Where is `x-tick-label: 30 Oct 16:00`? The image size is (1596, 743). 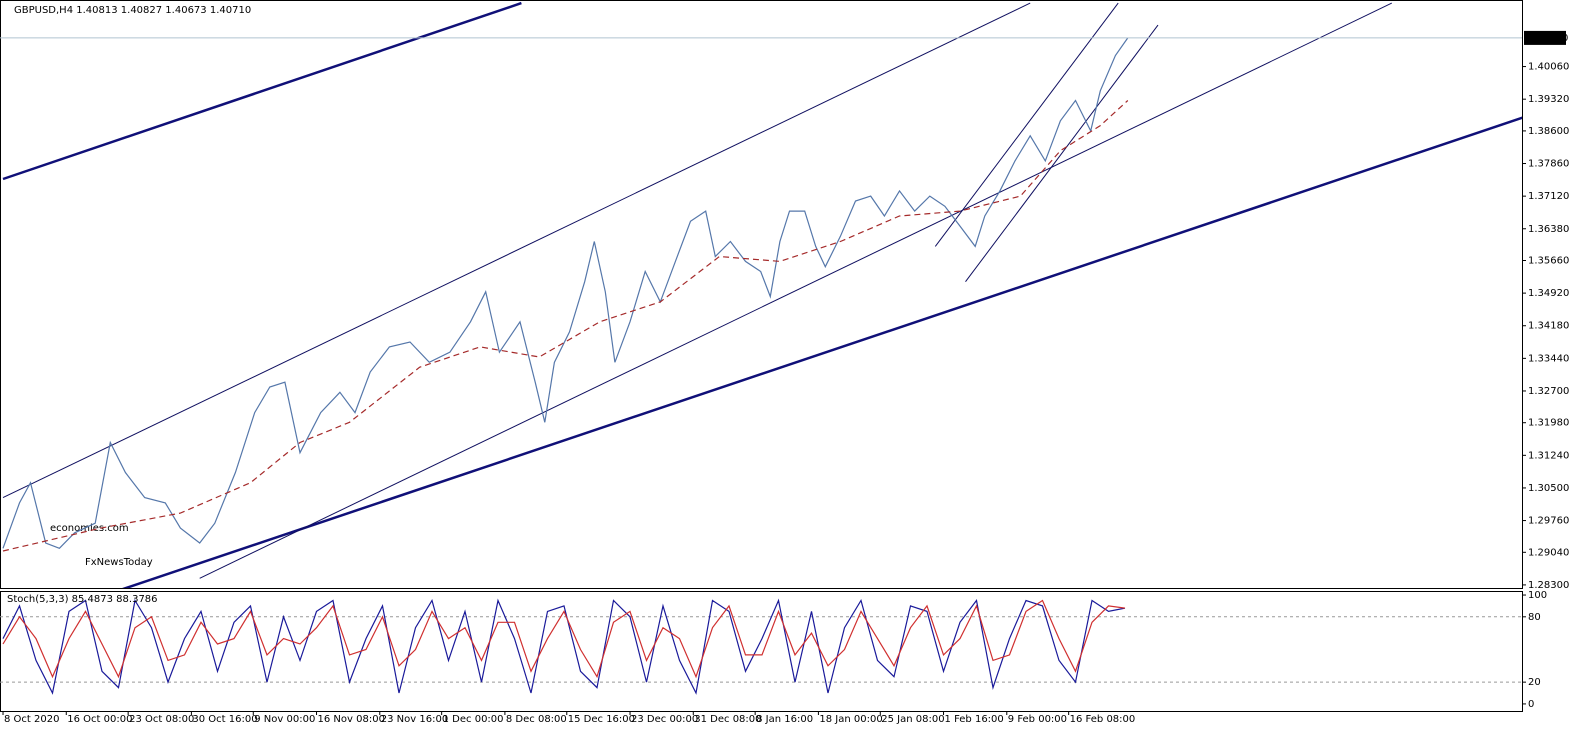
x-tick-label: 30 Oct 16:00 is located at coordinates (224, 719).